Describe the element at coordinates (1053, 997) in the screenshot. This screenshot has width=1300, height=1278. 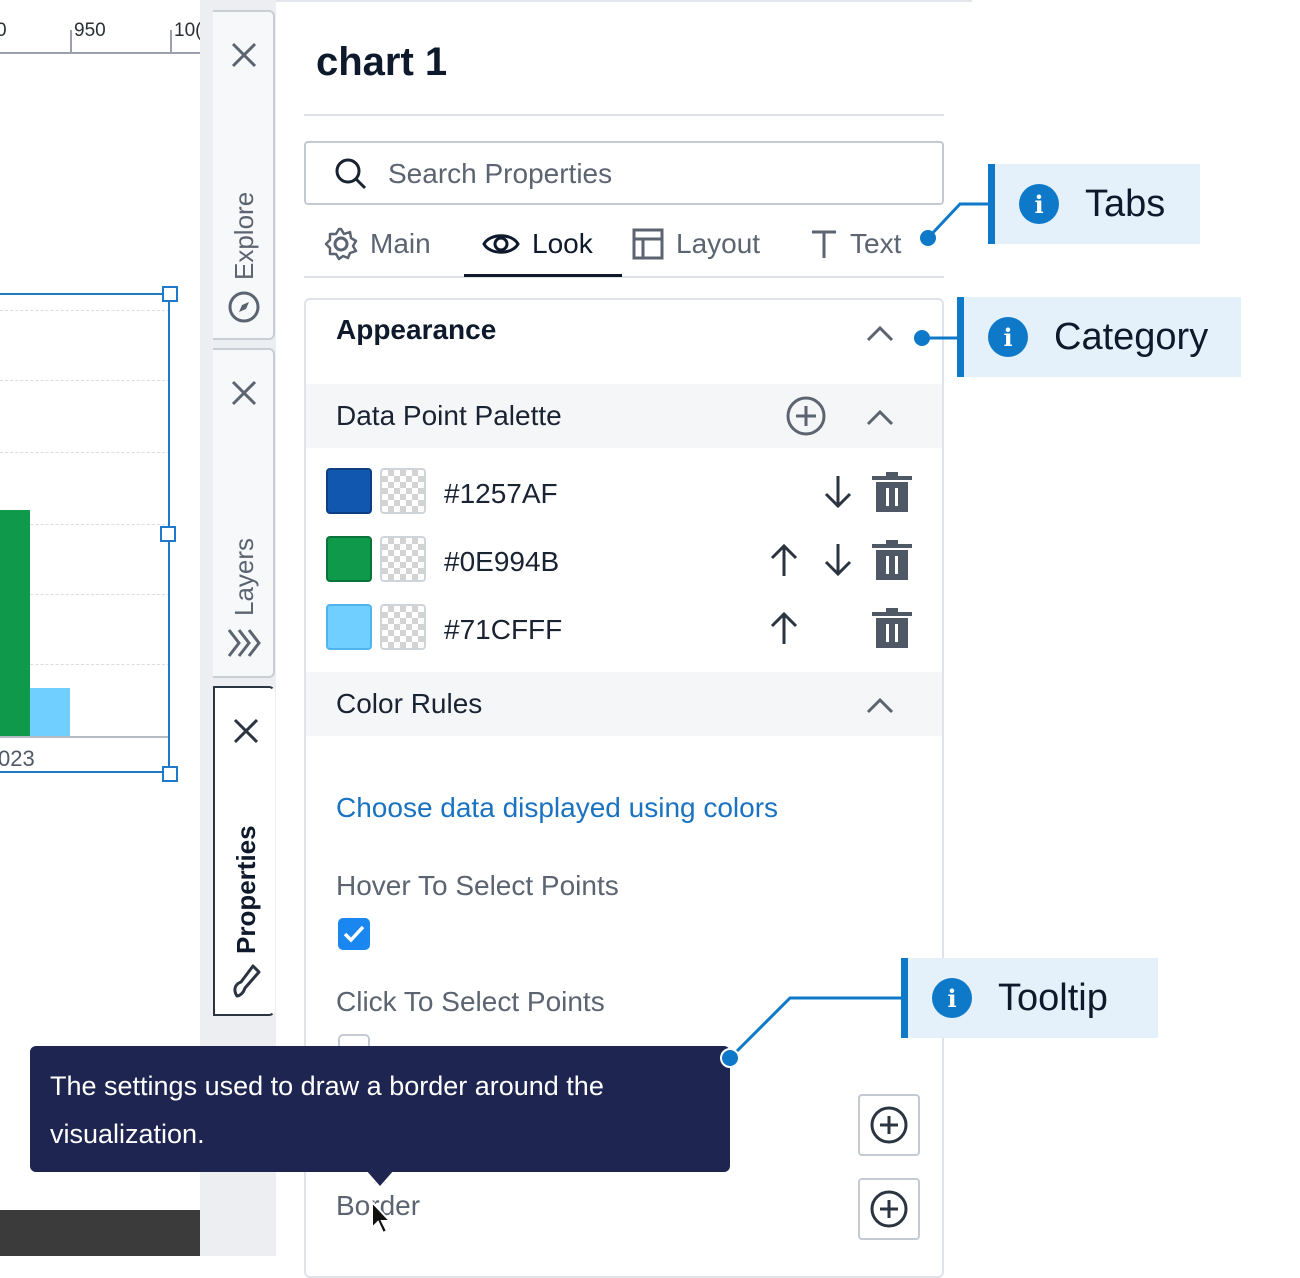
I see `callout-label: Tooltip` at that location.